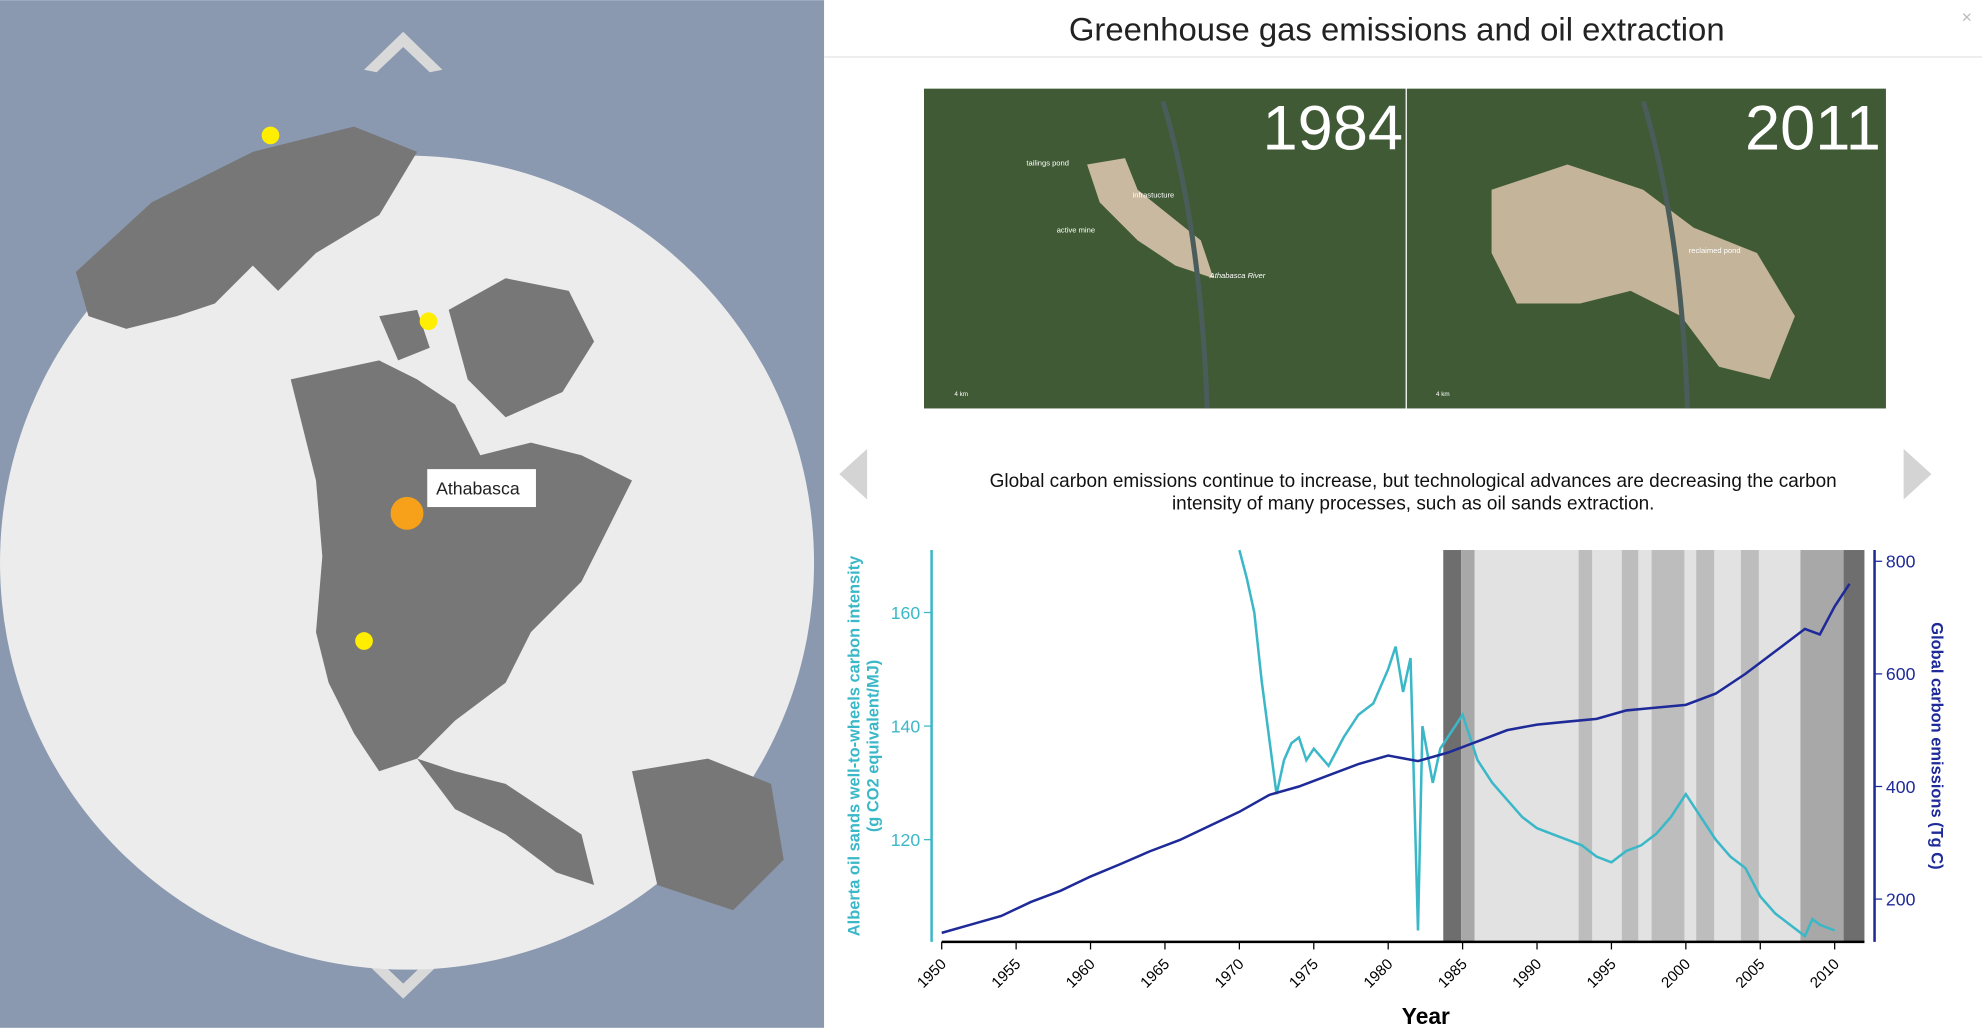 The image size is (1982, 1028). What do you see at coordinates (1047, 163) in the screenshot?
I see `image-note: tailings pond` at bounding box center [1047, 163].